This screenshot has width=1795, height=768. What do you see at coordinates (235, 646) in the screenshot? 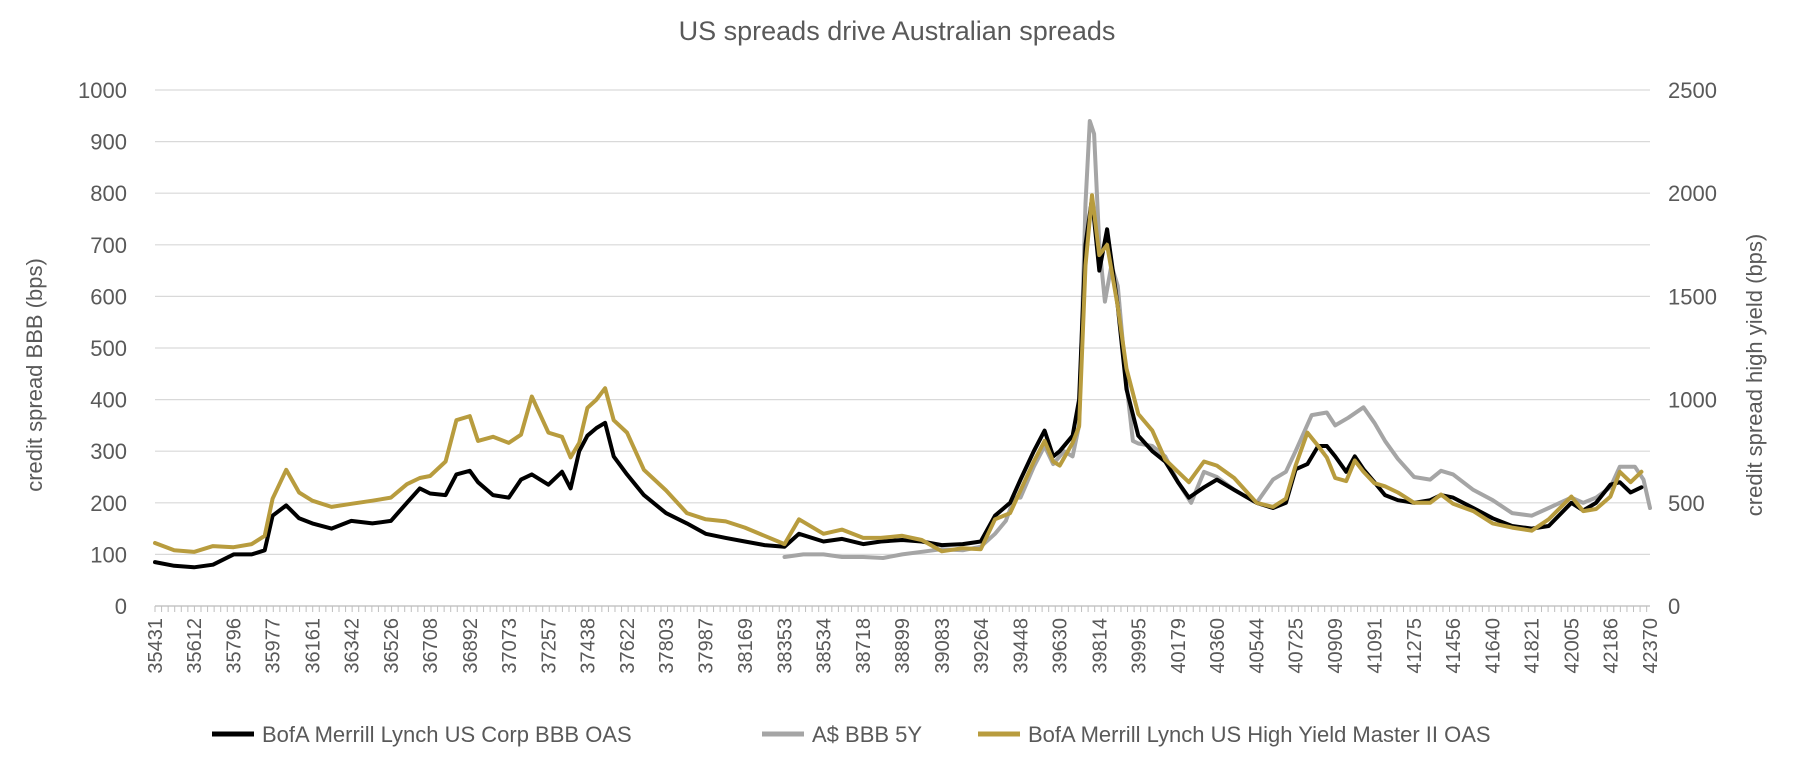
I see `x-tick-label: 35796` at bounding box center [235, 646].